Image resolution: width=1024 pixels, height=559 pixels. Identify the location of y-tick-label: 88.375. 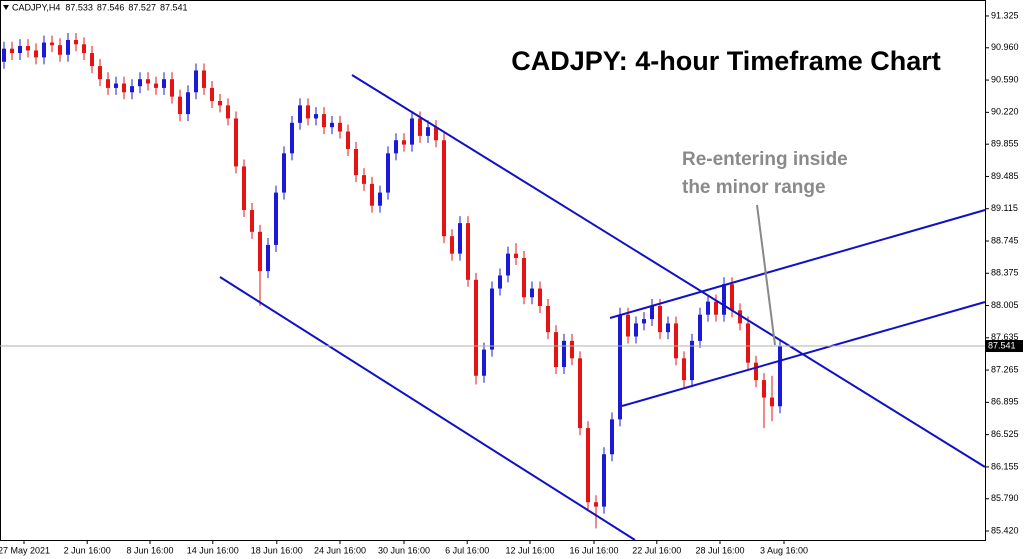
(1005, 273).